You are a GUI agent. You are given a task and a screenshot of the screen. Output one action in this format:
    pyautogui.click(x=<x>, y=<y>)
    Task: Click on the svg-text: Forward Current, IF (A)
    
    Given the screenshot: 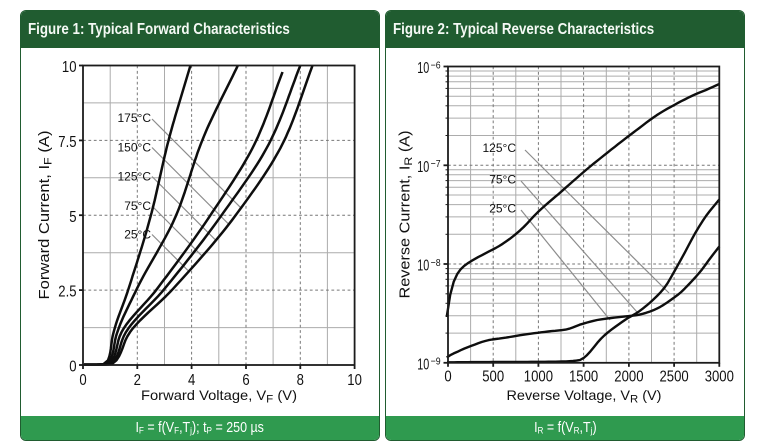 What is the action you would take?
    pyautogui.click(x=46, y=215)
    